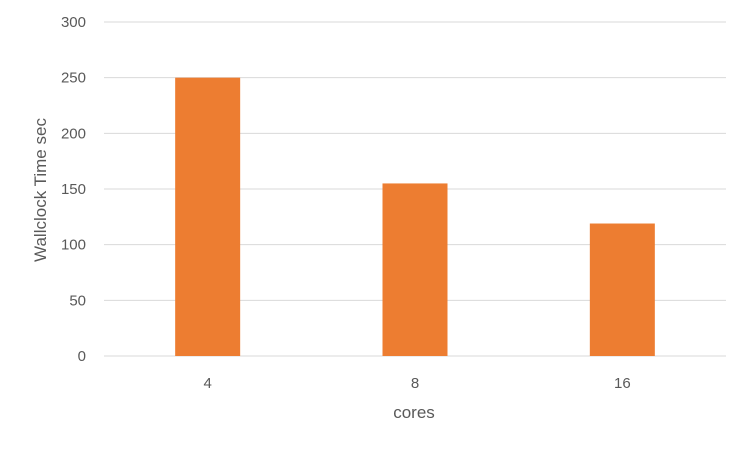 This screenshot has height=449, width=750. I want to click on y-tick-label: 150, so click(73, 189).